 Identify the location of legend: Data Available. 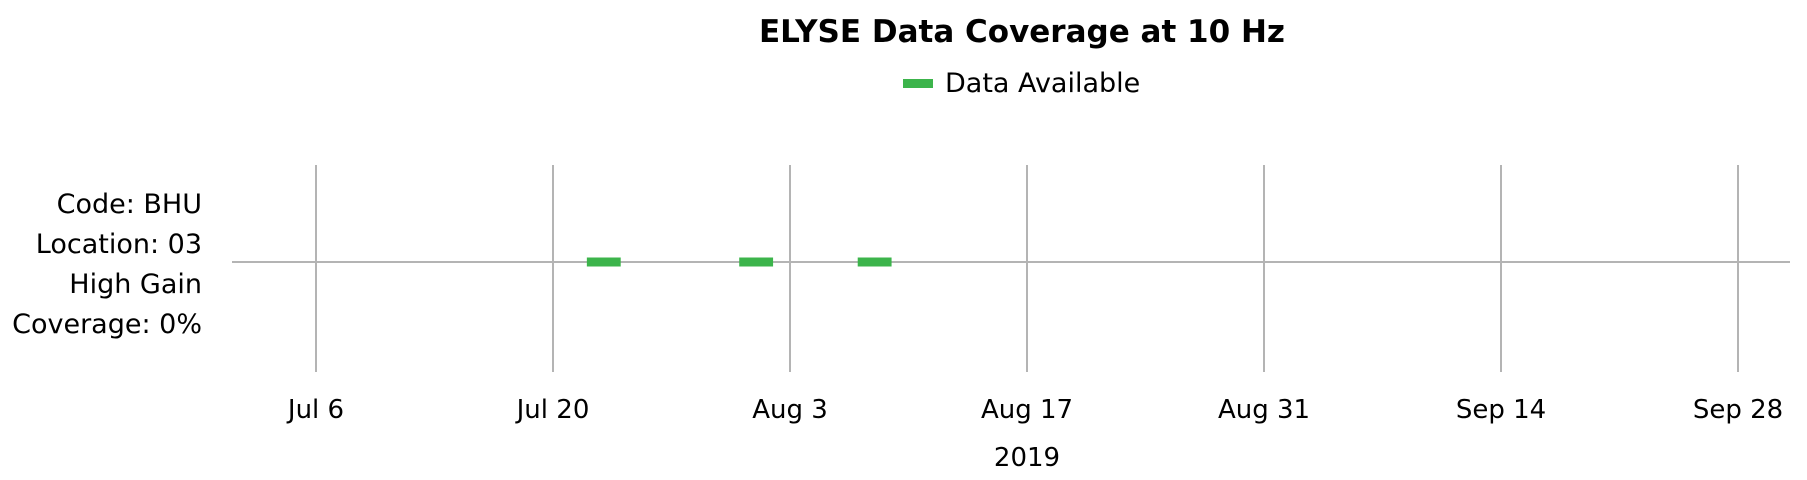
(1021, 83).